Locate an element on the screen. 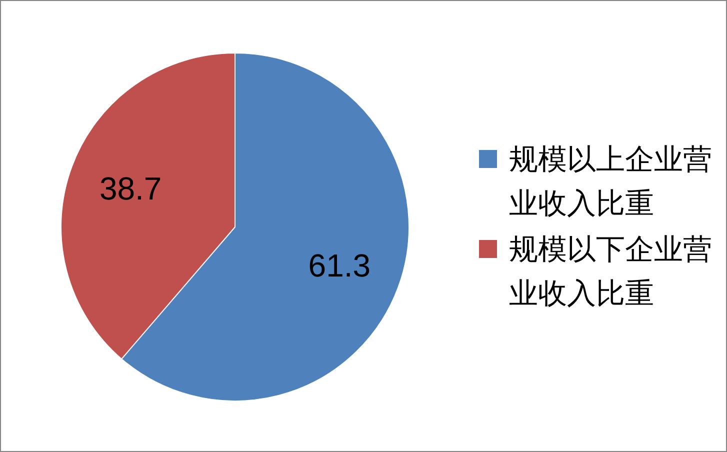 Image resolution: width=727 pixels, height=452 pixels. data-label: 38.7 is located at coordinates (130, 188).